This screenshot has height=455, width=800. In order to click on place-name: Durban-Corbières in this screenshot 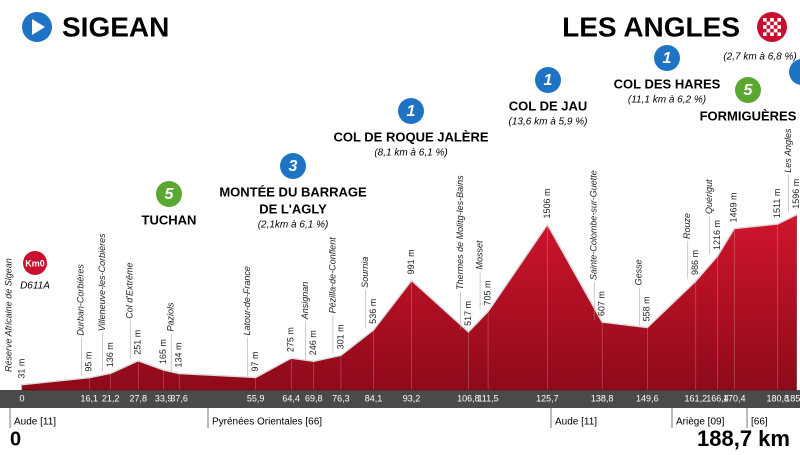, I will do `click(81, 300)`.